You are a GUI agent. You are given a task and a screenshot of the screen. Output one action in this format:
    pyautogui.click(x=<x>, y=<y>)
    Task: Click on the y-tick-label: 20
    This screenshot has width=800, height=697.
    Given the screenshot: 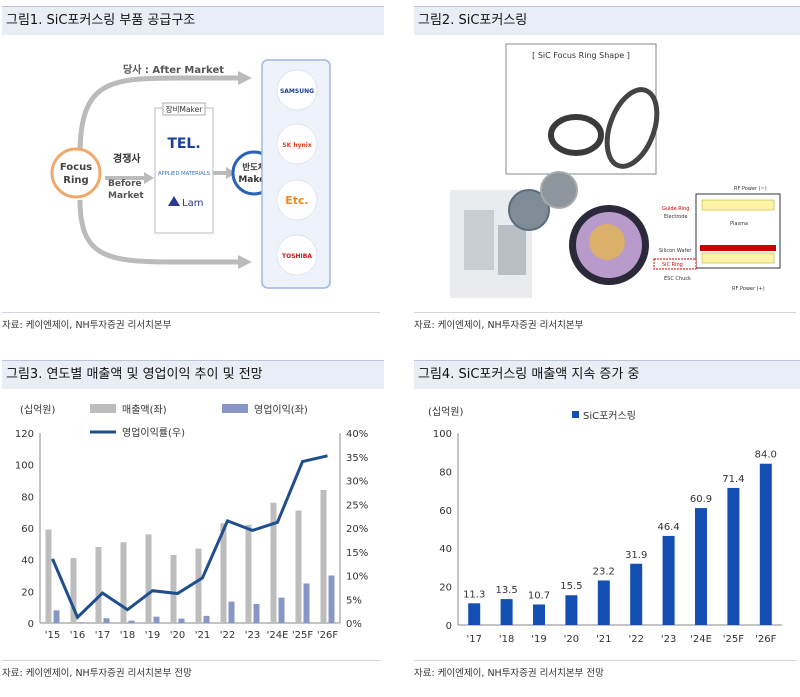 What is the action you would take?
    pyautogui.click(x=445, y=588)
    